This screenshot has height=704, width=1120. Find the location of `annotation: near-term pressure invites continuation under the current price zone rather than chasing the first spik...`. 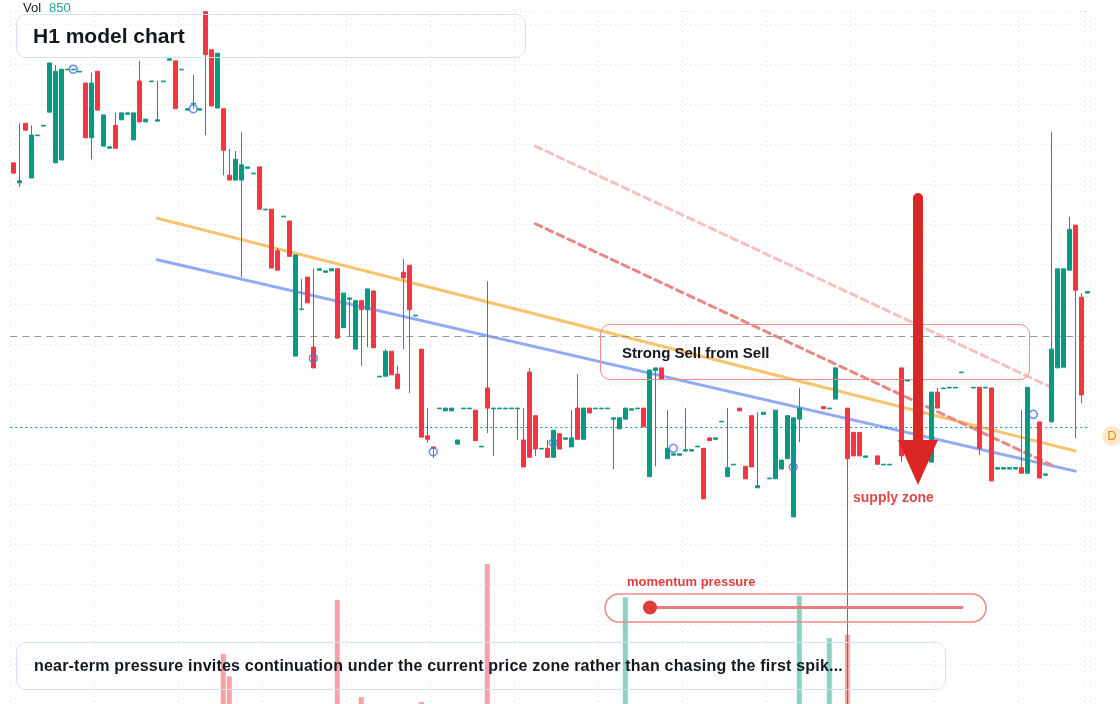

annotation: near-term pressure invites continuation under the current price zone rather than chasing the first spik... is located at coordinates (438, 666).